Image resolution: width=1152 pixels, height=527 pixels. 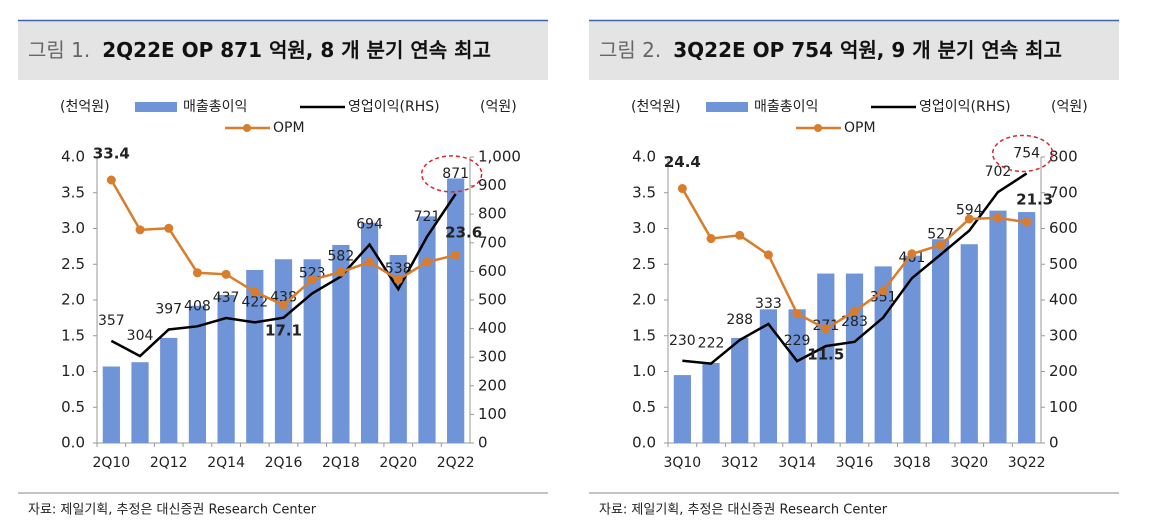 What do you see at coordinates (825, 354) in the screenshot?
I see `data-label: 11.5` at bounding box center [825, 354].